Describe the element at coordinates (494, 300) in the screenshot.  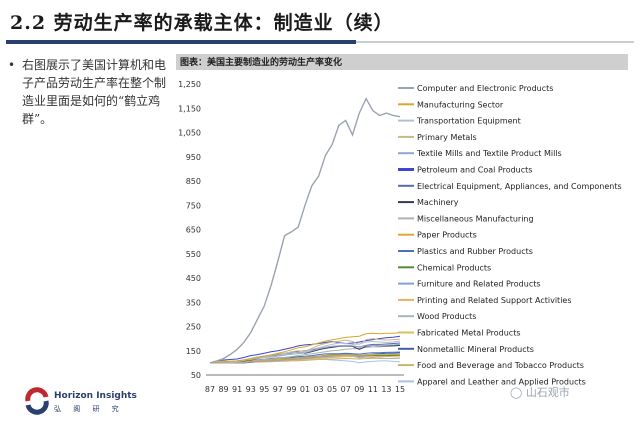
I see `legend-label: Printing and Related Support Activities` at that location.